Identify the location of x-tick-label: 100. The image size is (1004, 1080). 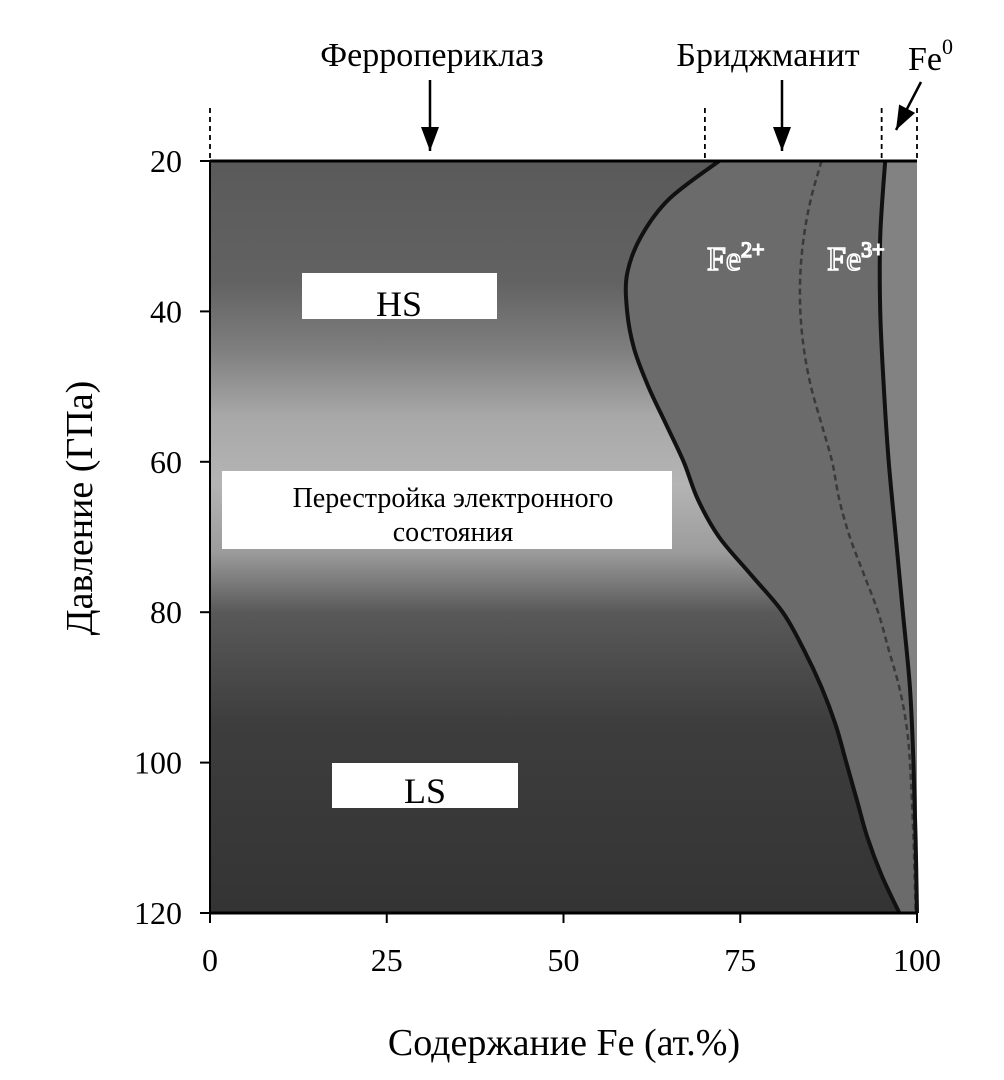
(917, 960).